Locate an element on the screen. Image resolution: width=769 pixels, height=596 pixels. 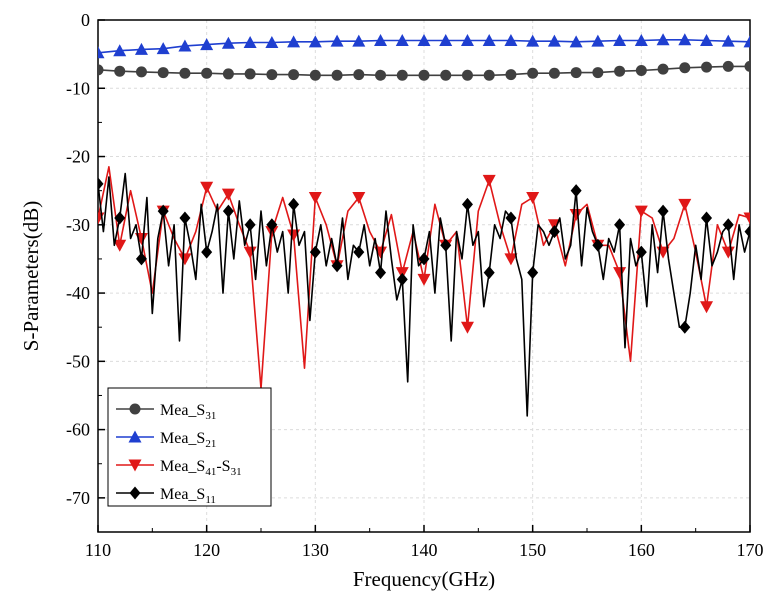
legend-label: Mea_S21 is located at coordinates (188, 440).